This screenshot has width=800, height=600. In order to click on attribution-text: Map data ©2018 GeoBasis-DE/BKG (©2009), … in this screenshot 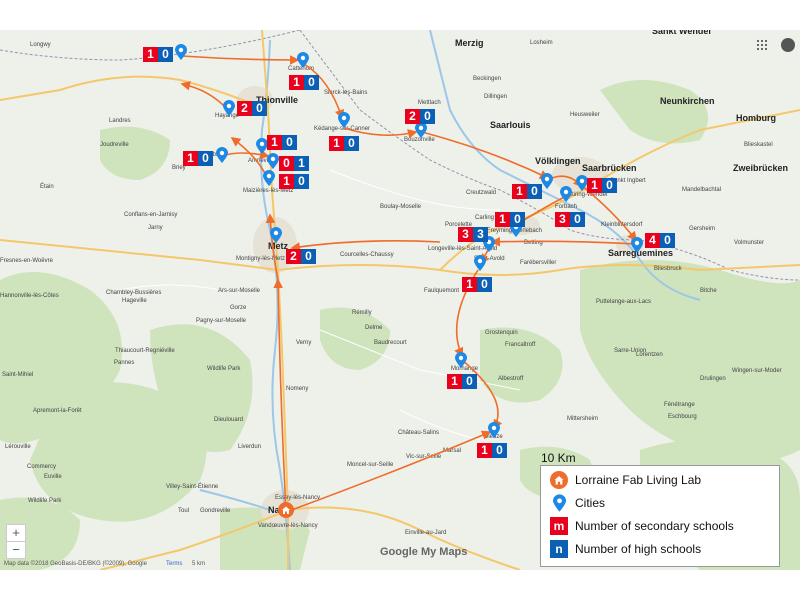, I will do `click(75, 564)`.